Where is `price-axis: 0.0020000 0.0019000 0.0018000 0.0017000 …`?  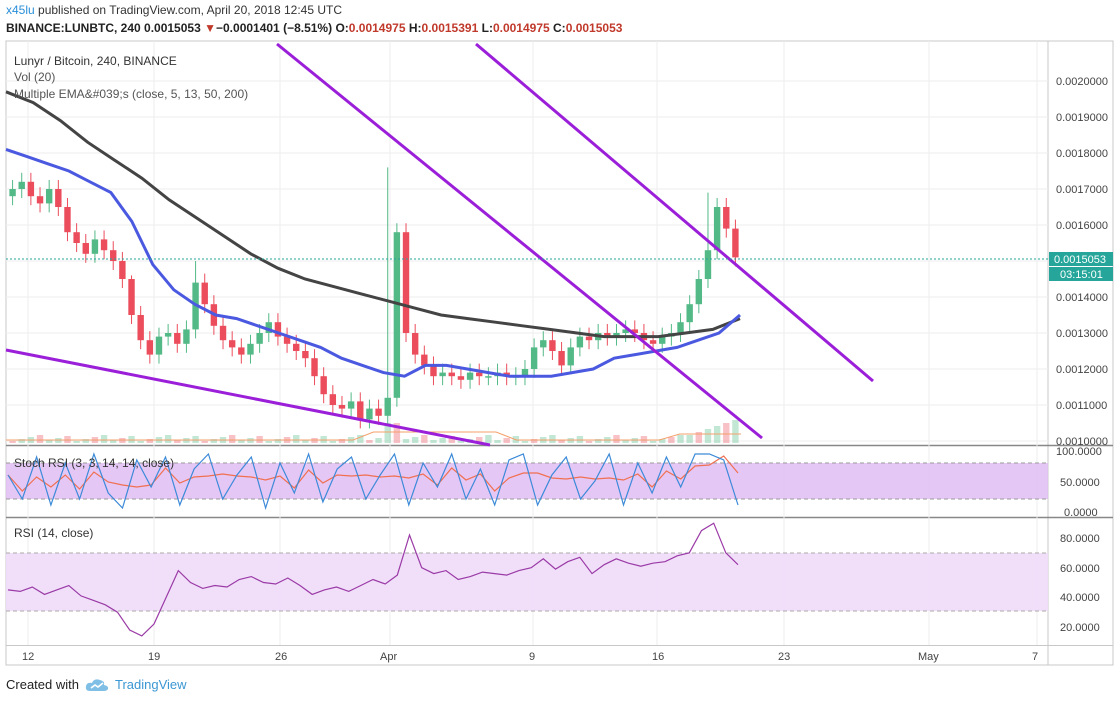
price-axis: 0.0020000 0.0019000 0.0018000 0.0017000 … is located at coordinates (1082, 262).